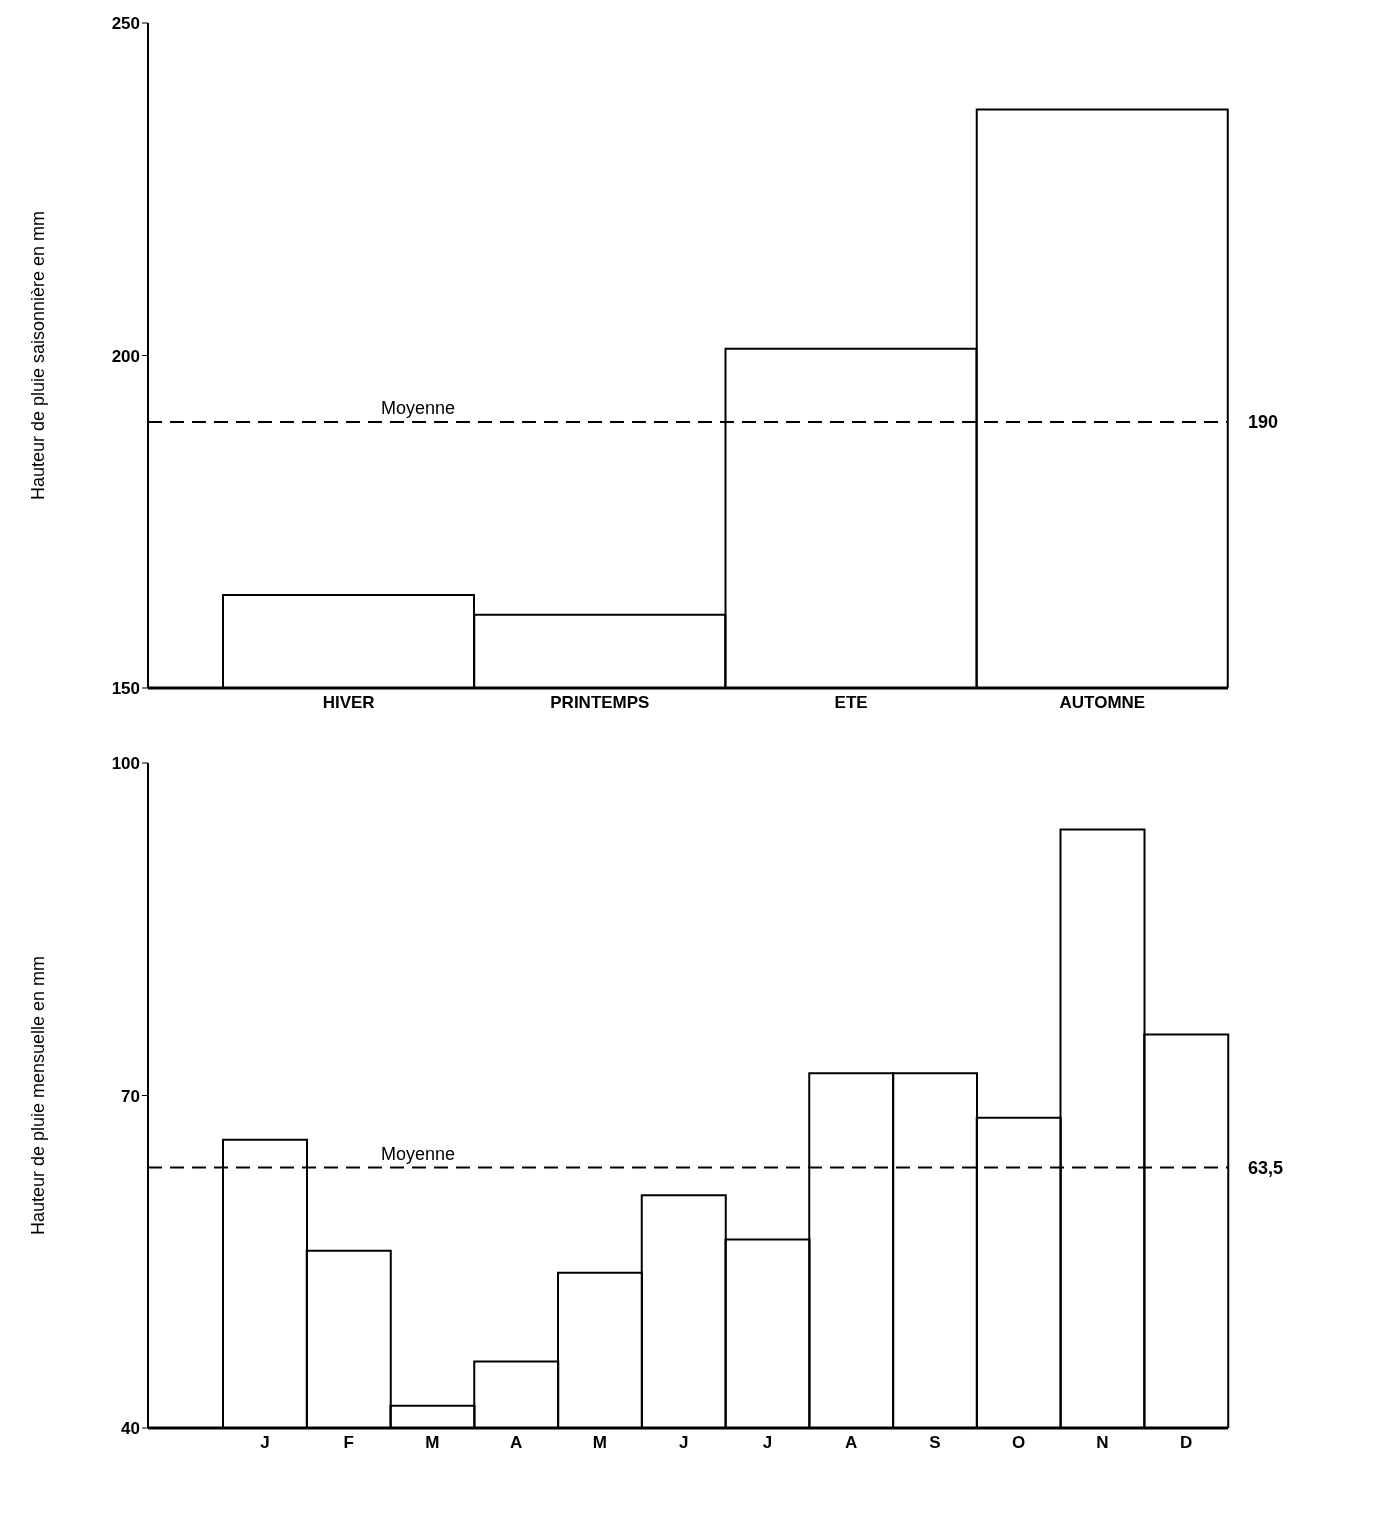 The width and height of the screenshot is (1375, 1521). Describe the element at coordinates (1186, 1443) in the screenshot. I see `x-tick-label: D` at that location.